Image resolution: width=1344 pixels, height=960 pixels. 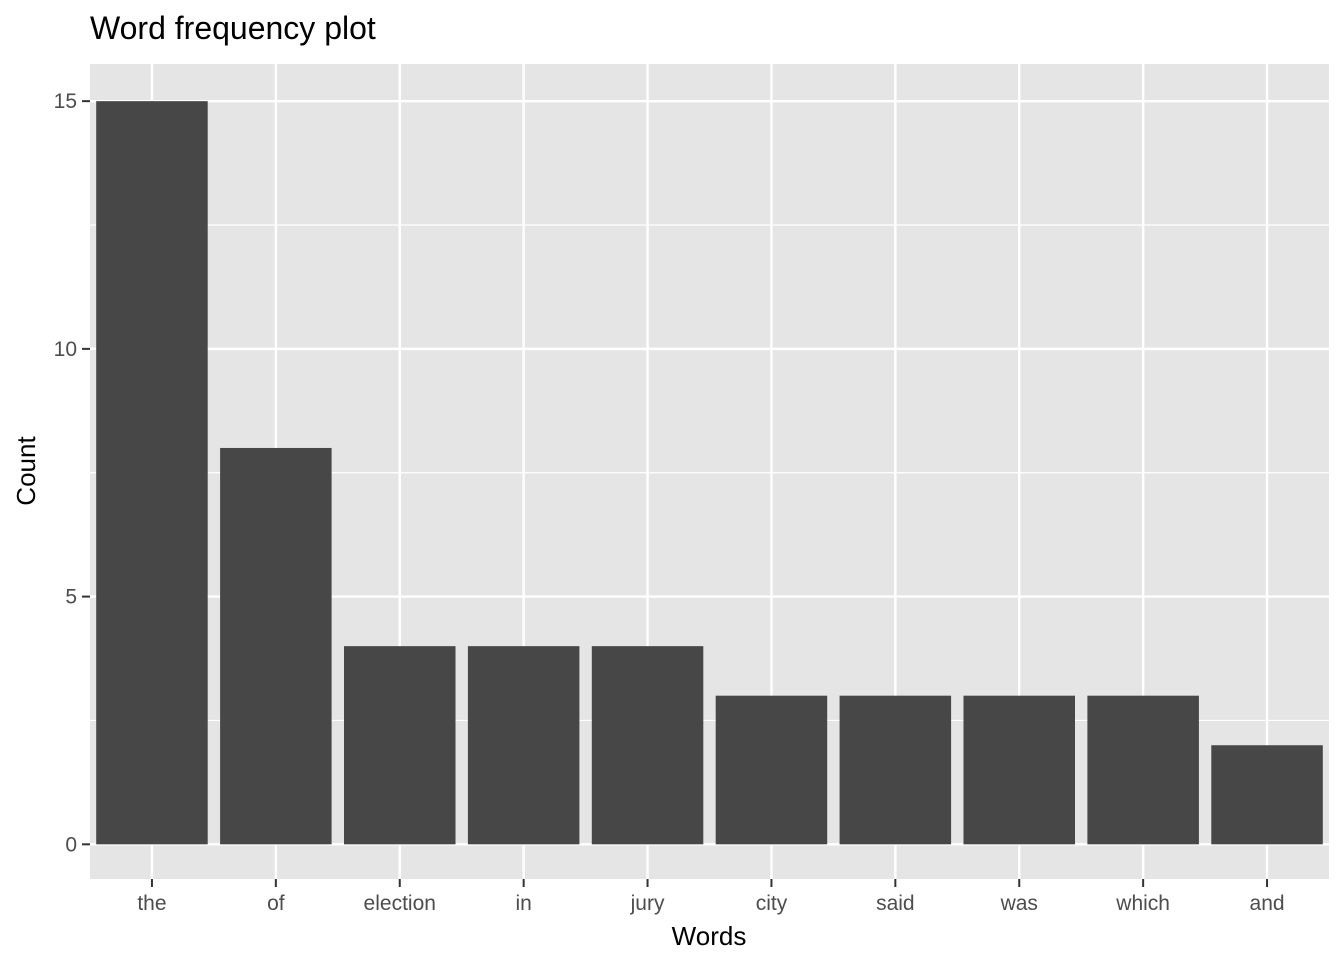 What do you see at coordinates (1267, 903) in the screenshot?
I see `x-tick-label: and` at bounding box center [1267, 903].